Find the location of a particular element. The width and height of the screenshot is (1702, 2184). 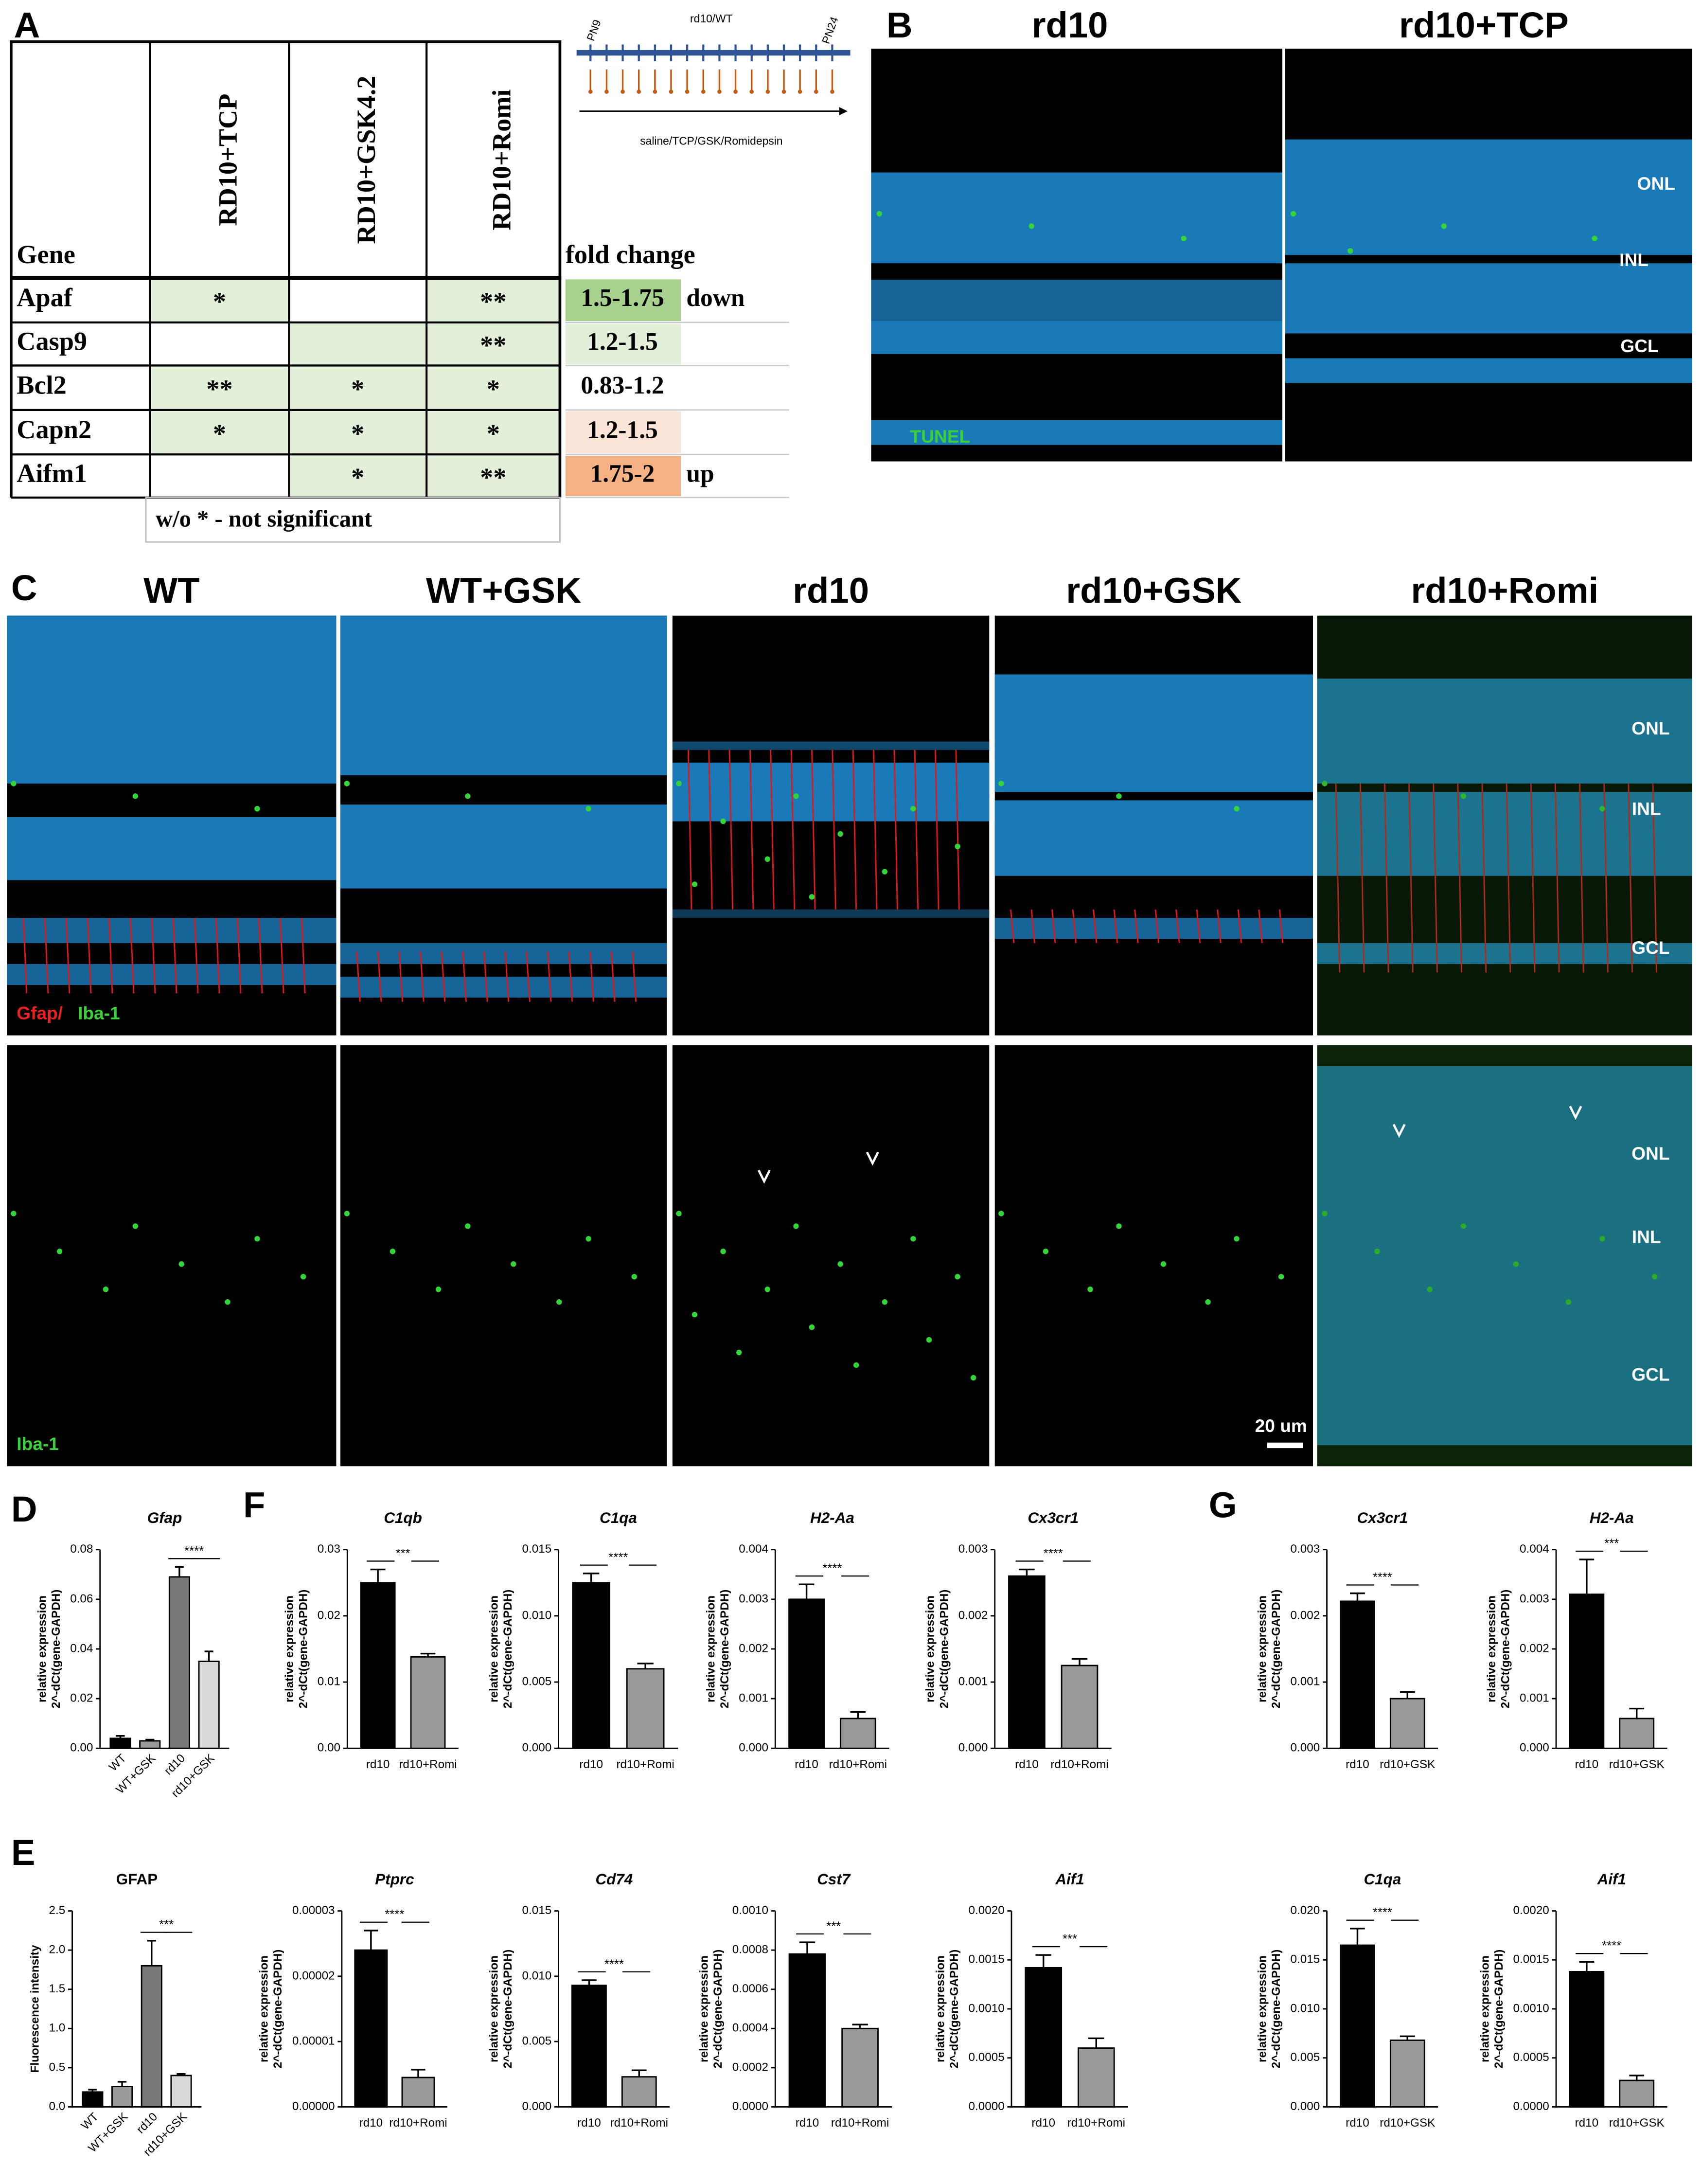

y-tick-label: 0.020 is located at coordinates (1305, 1910).